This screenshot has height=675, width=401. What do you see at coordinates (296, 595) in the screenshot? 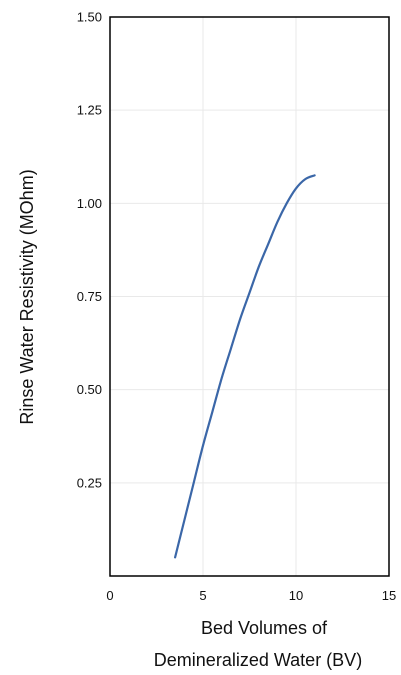
I see `x-tick-label: 10` at bounding box center [296, 595].